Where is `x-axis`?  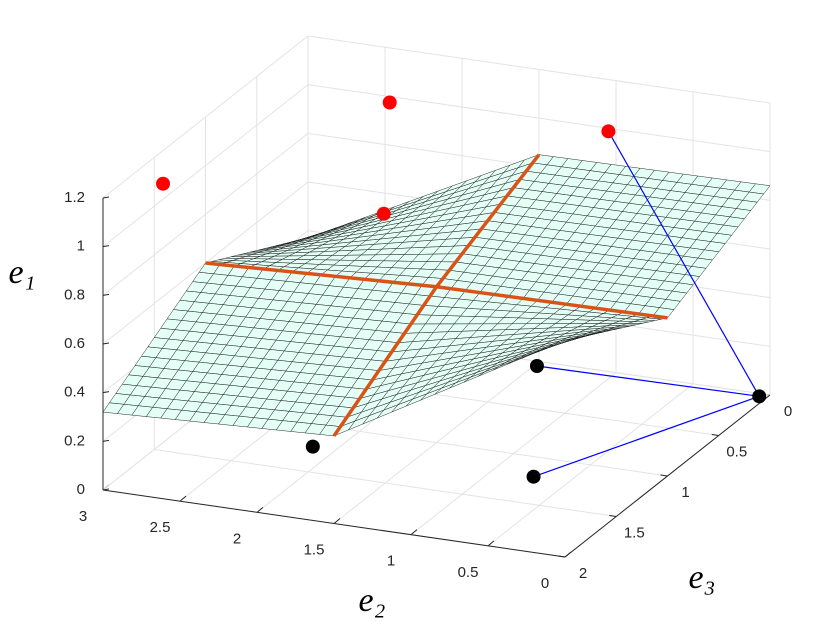
x-axis is located at coordinates (334, 523).